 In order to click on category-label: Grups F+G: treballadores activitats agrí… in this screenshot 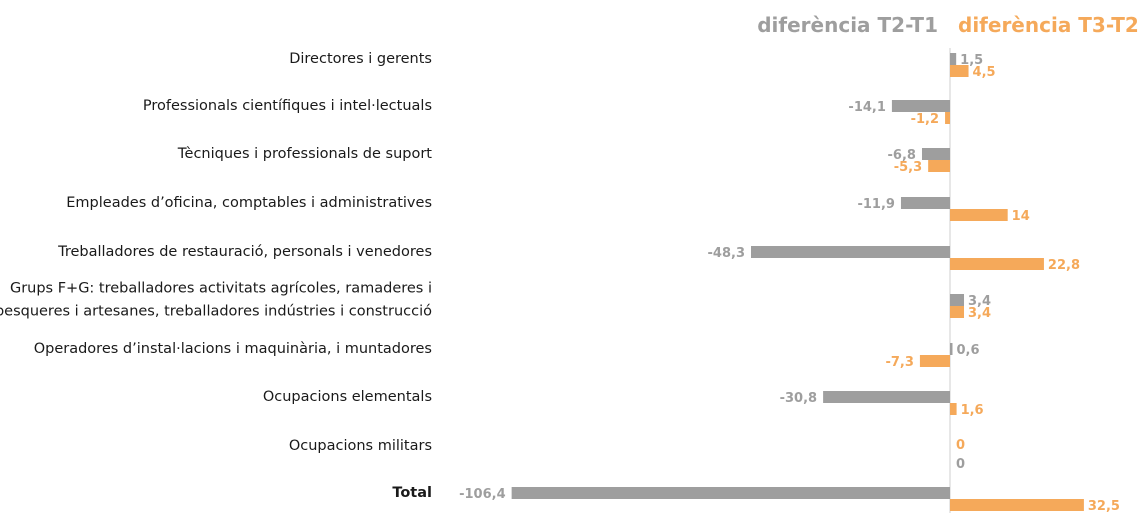, I will do `click(221, 289)`.